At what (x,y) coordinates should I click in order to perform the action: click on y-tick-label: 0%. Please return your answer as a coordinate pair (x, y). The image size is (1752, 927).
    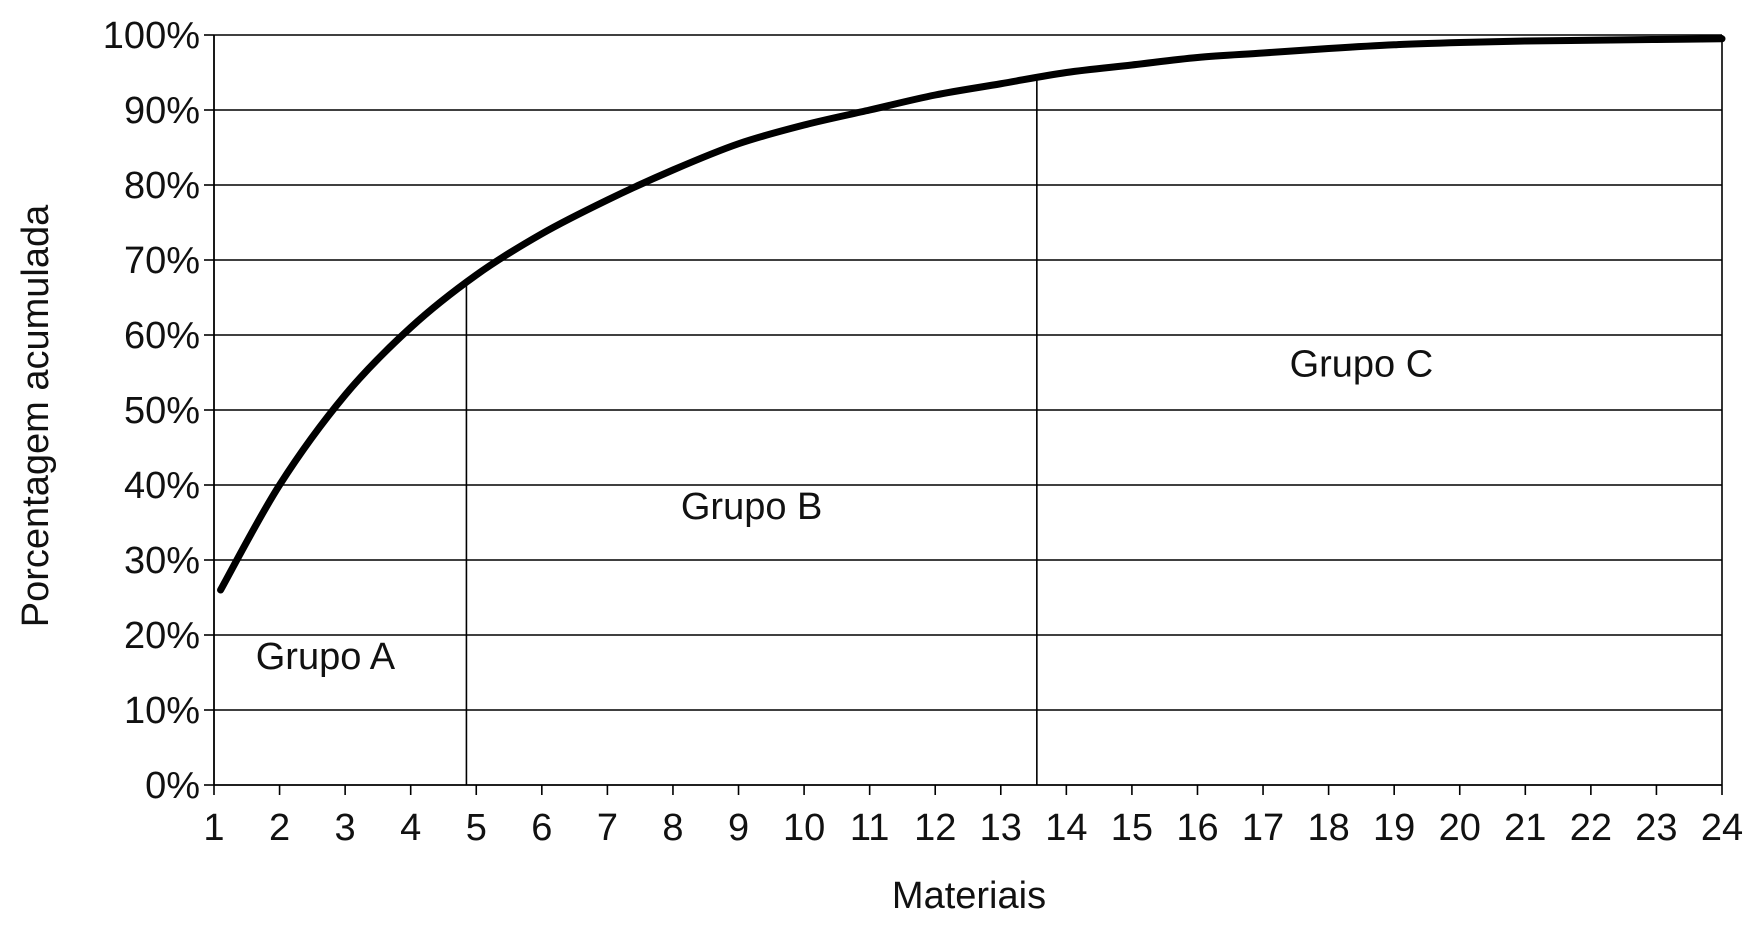
    Looking at the image, I should click on (172, 786).